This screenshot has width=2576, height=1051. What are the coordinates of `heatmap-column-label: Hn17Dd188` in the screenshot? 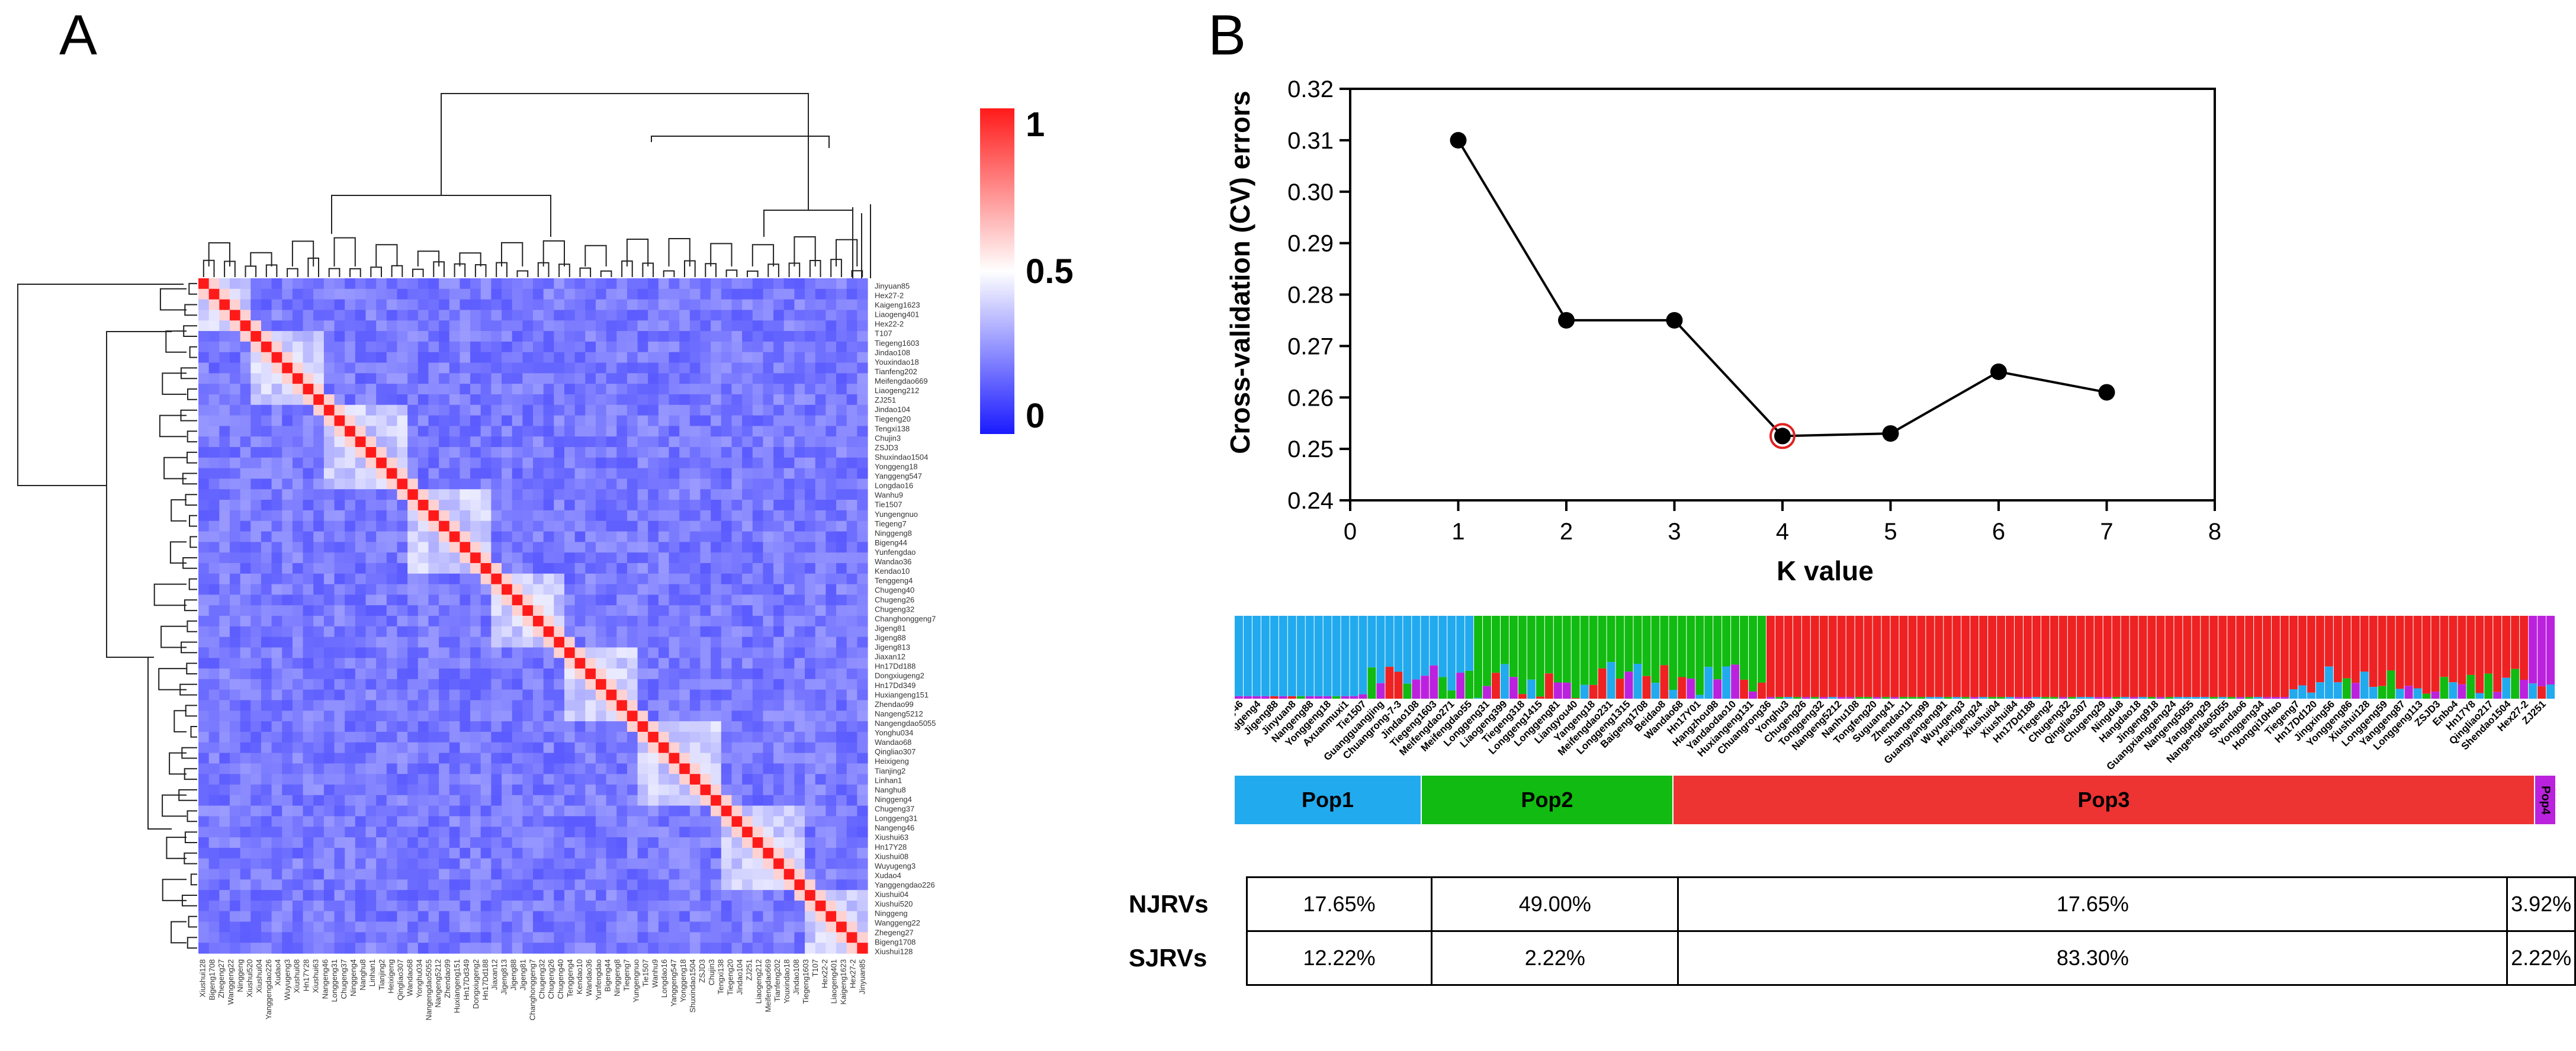 It's located at (485, 979).